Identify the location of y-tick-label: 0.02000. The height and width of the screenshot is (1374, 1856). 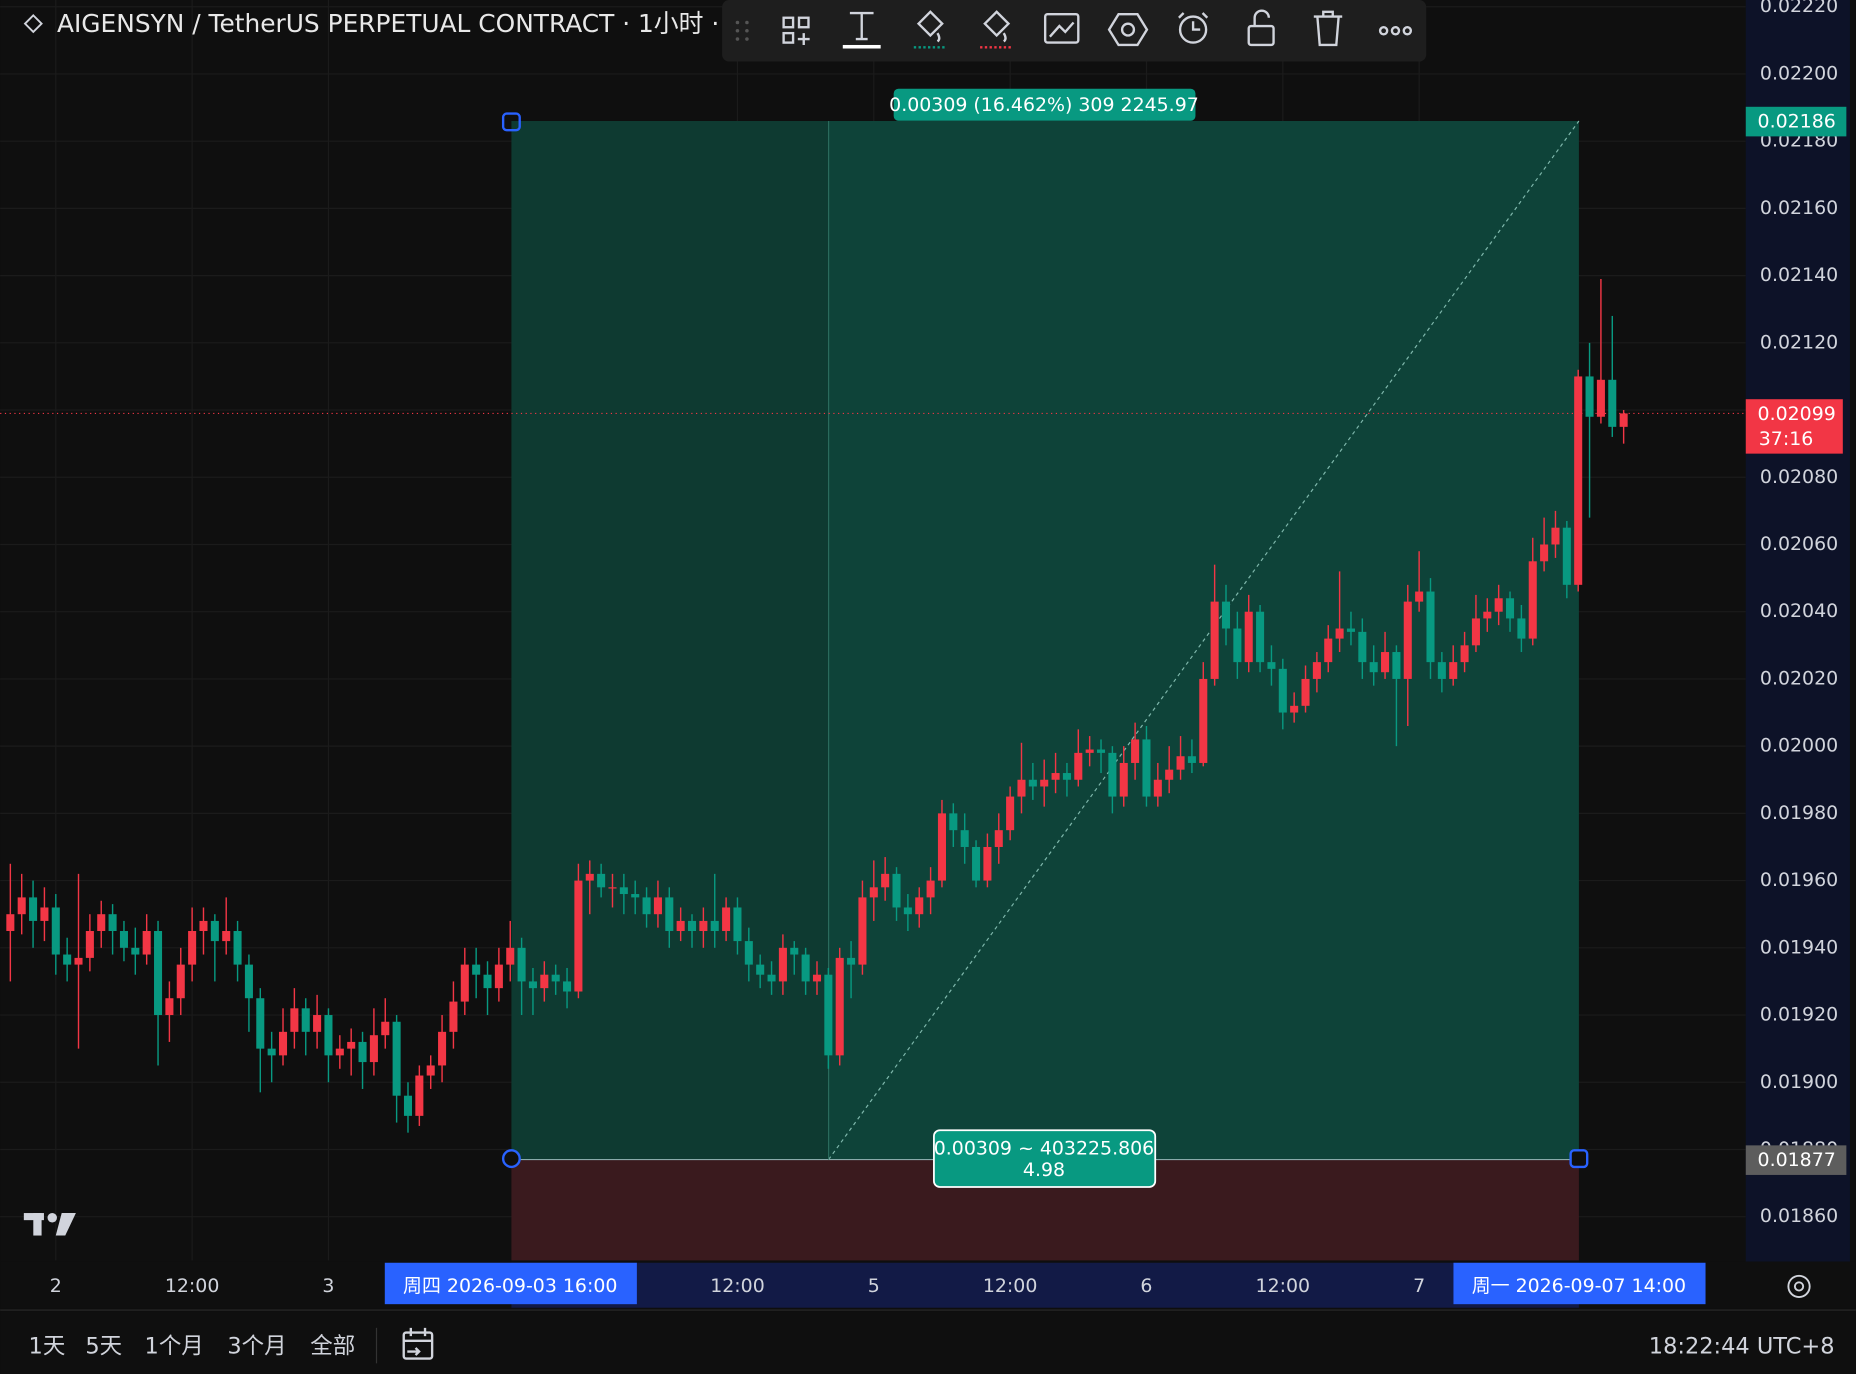
(1799, 746).